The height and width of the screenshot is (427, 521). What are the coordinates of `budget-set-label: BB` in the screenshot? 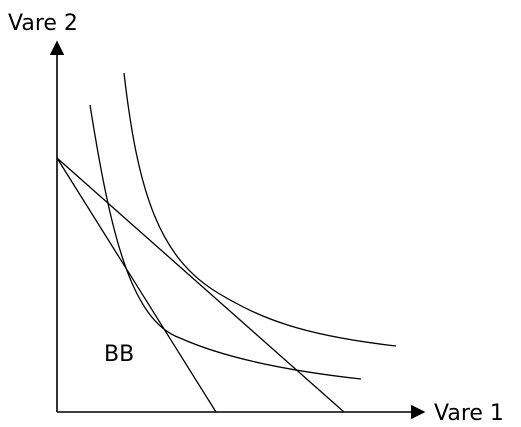 It's located at (119, 354).